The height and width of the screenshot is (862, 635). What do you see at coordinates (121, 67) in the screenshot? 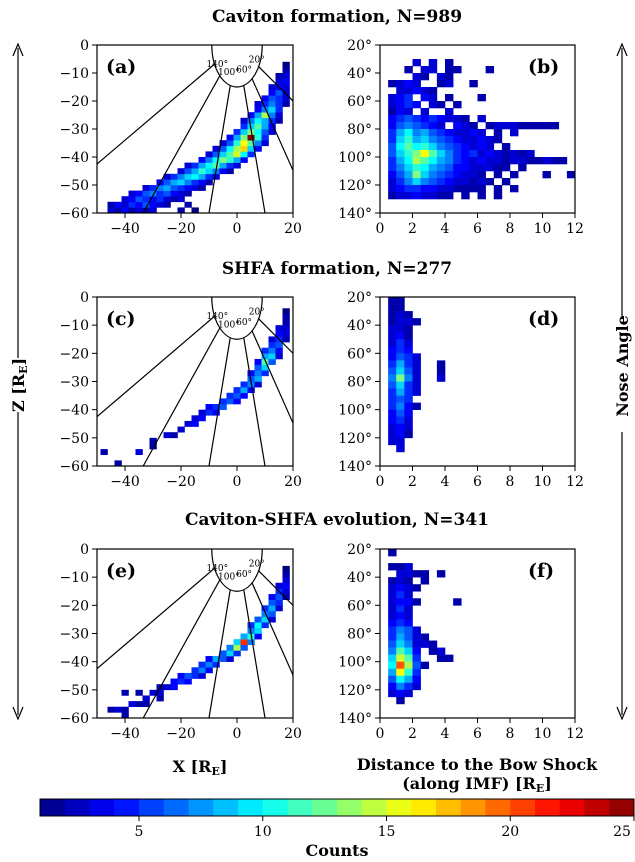
I see `panel-label-a: (a)` at bounding box center [121, 67].